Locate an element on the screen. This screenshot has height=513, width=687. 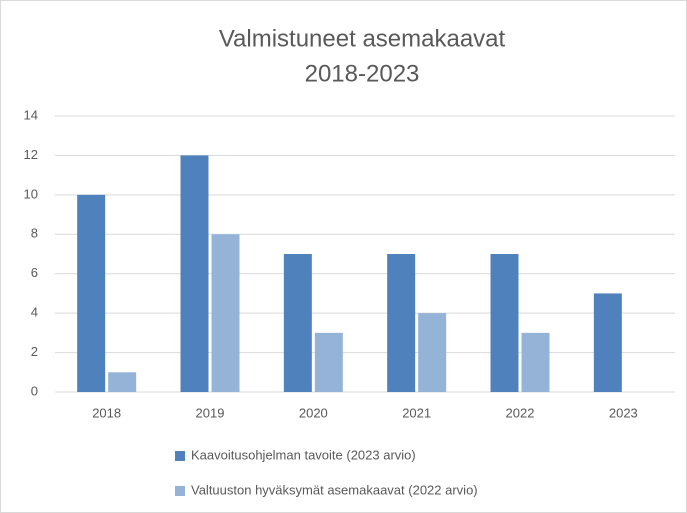
y-tick-label: 6 is located at coordinates (34, 272).